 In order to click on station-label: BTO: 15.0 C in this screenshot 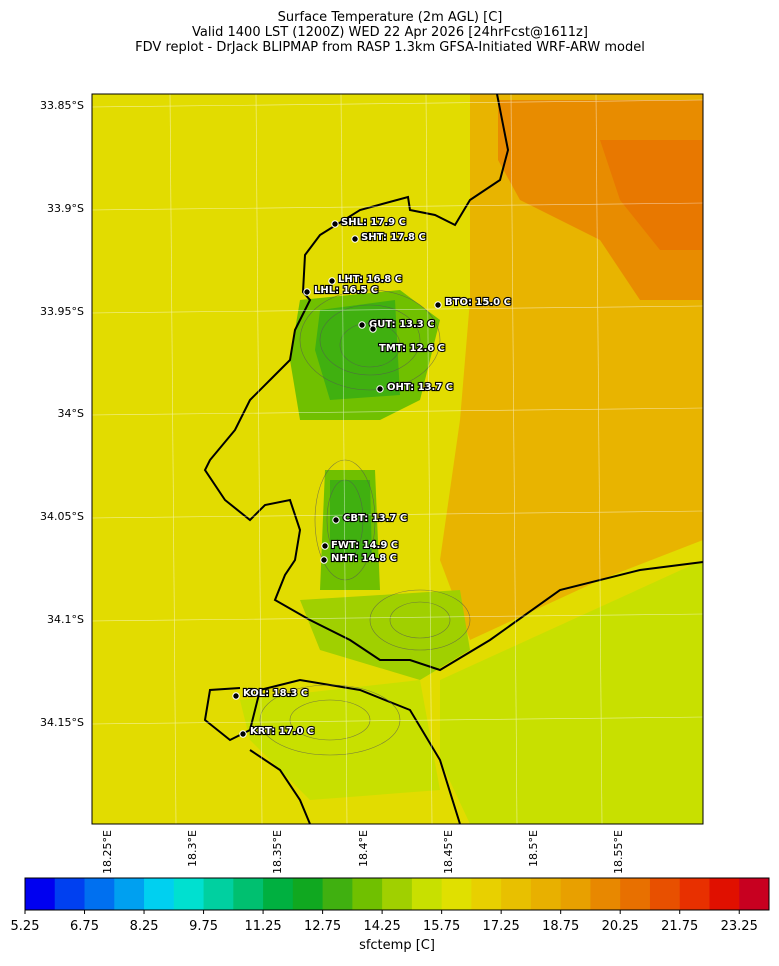, I will do `click(478, 302)`.